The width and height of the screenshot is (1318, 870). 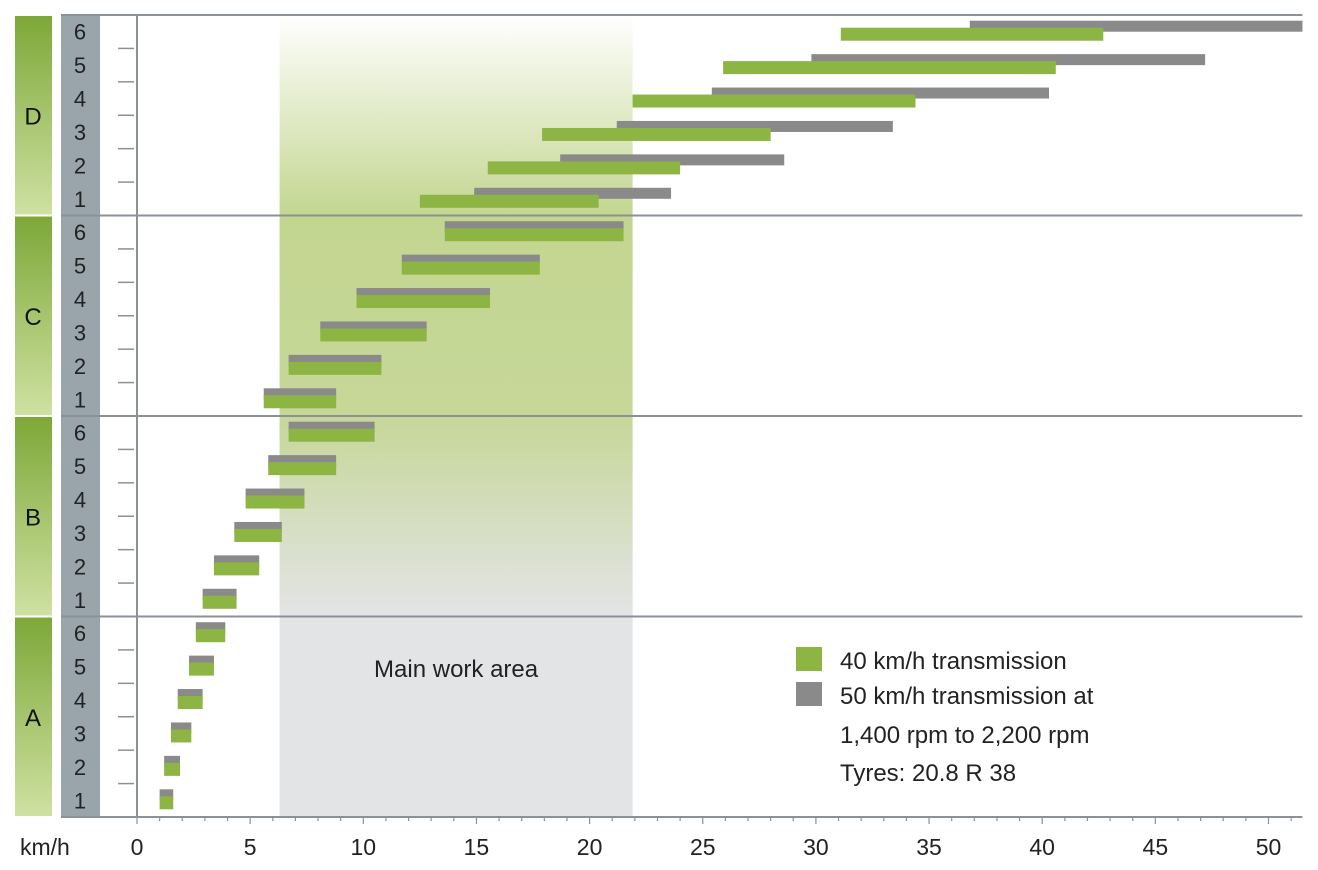 I want to click on x-tick-label-20: 20, so click(x=590, y=847).